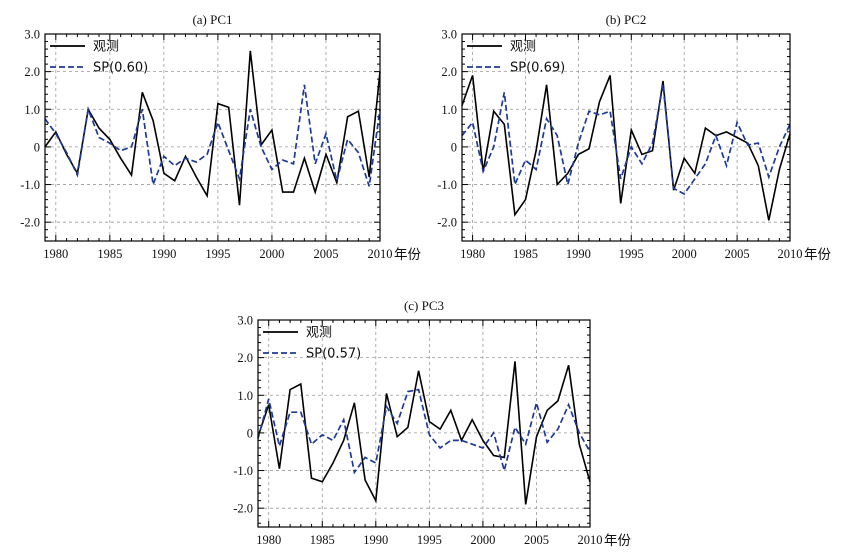 This screenshot has width=850, height=559. What do you see at coordinates (312, 344) in the screenshot?
I see `legend: 观测 SP(0.57)` at bounding box center [312, 344].